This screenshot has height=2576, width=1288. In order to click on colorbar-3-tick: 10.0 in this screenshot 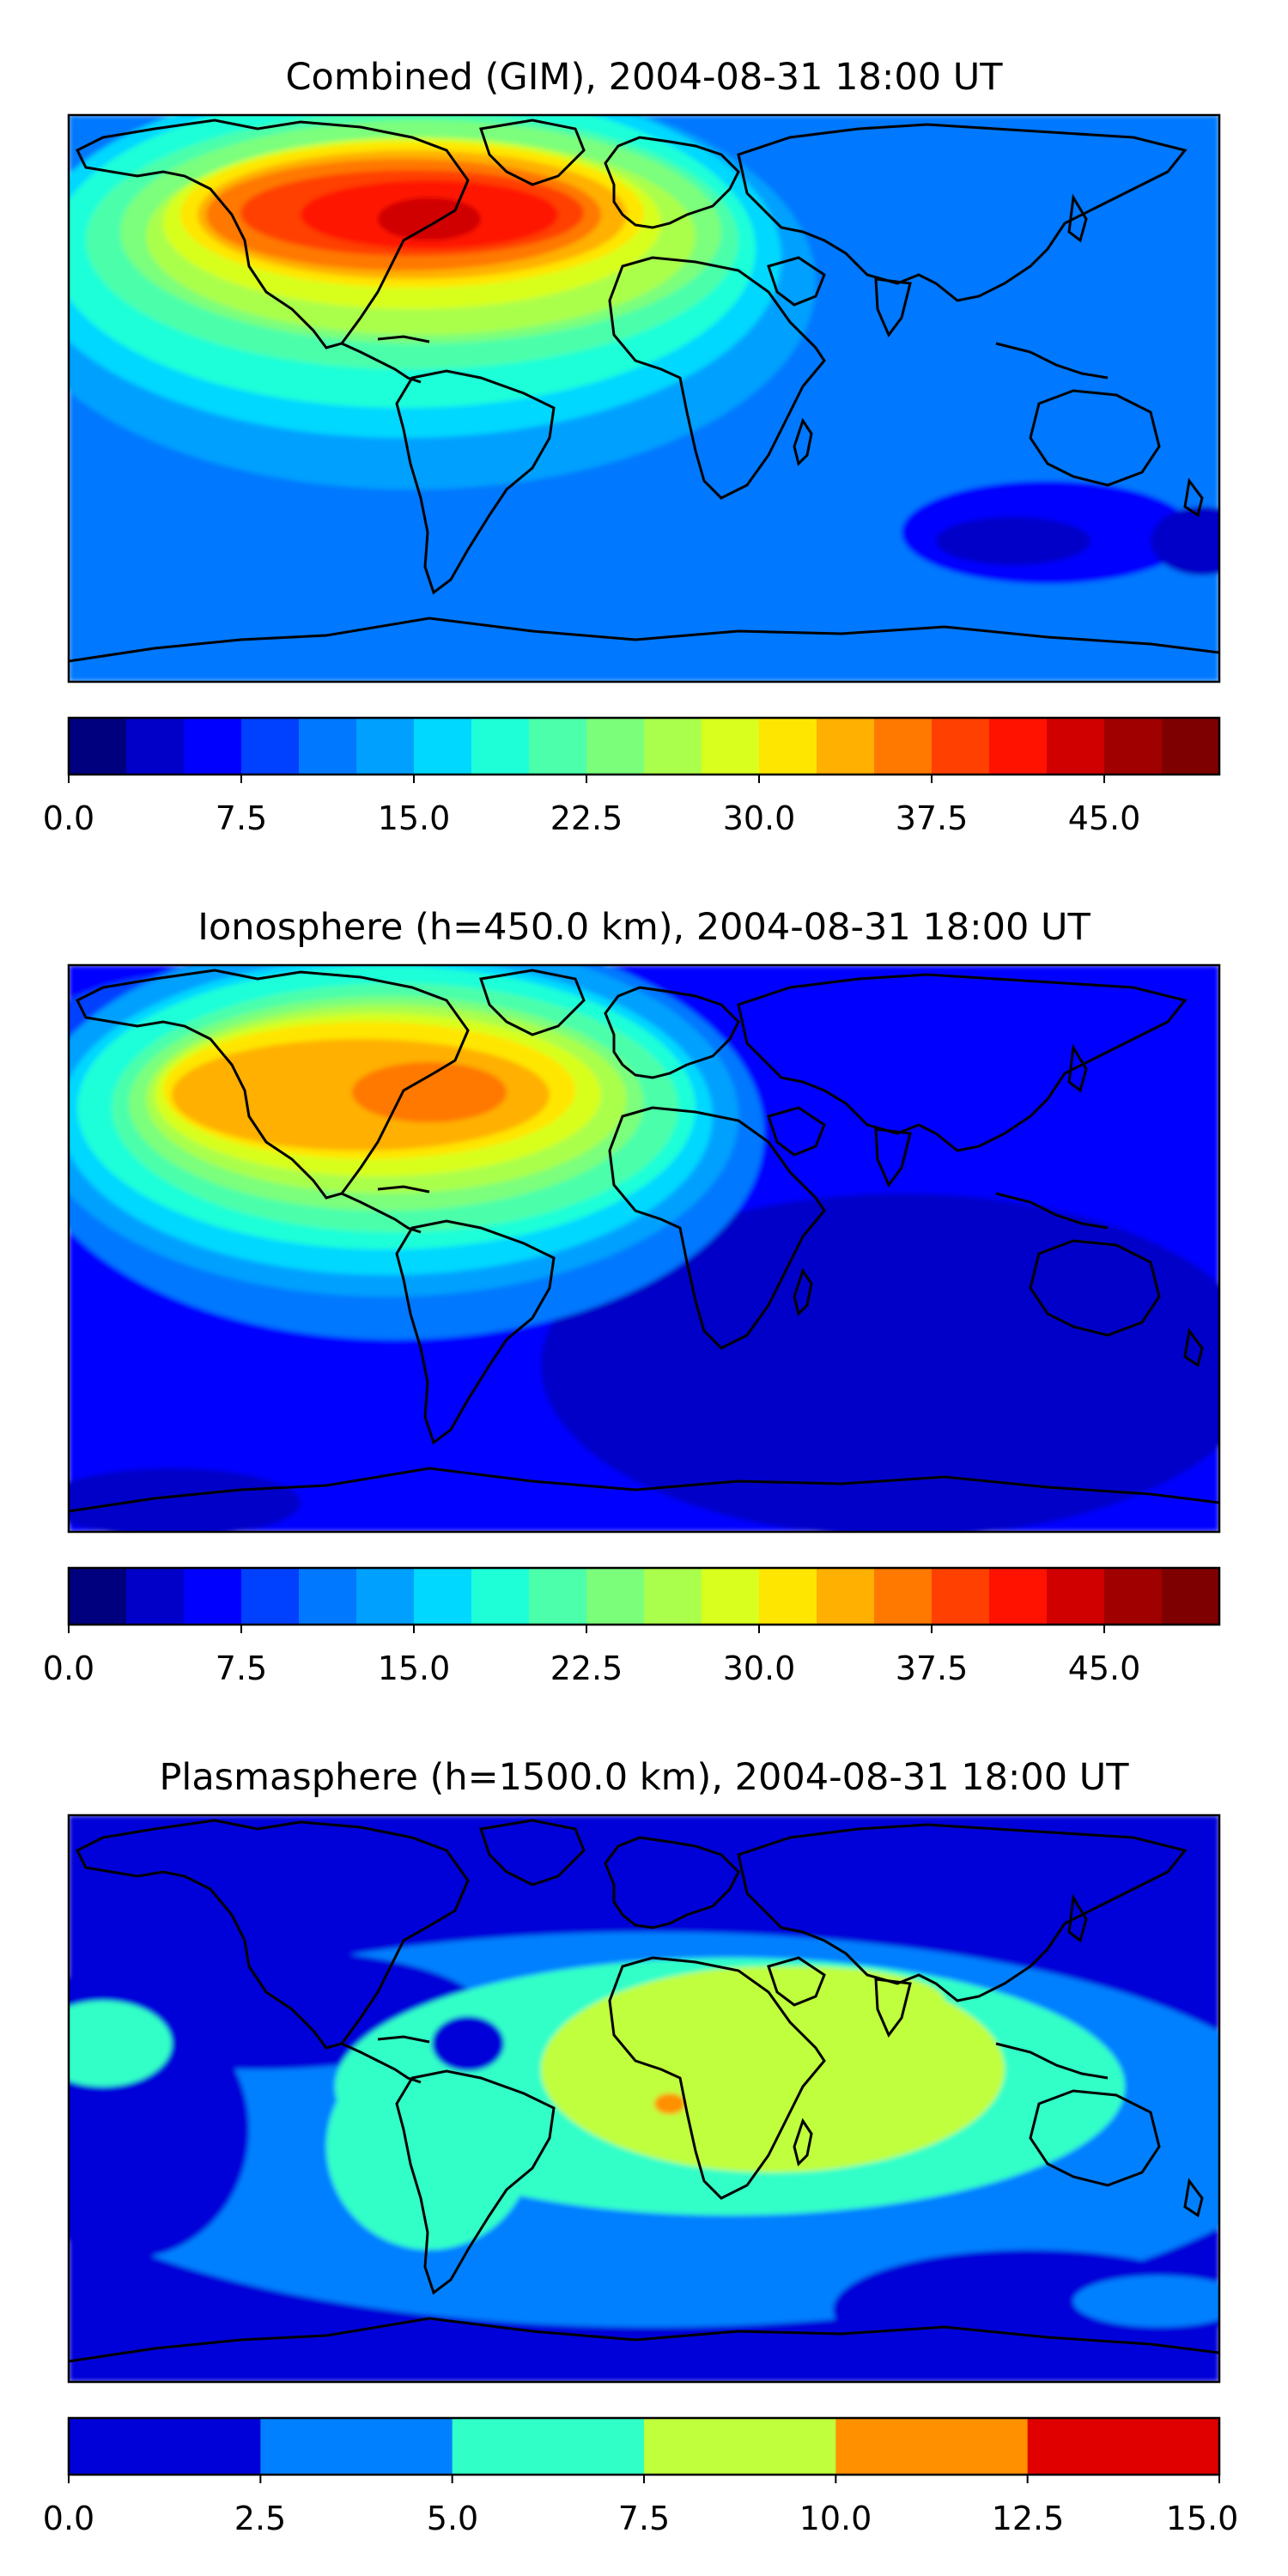, I will do `click(835, 2518)`.